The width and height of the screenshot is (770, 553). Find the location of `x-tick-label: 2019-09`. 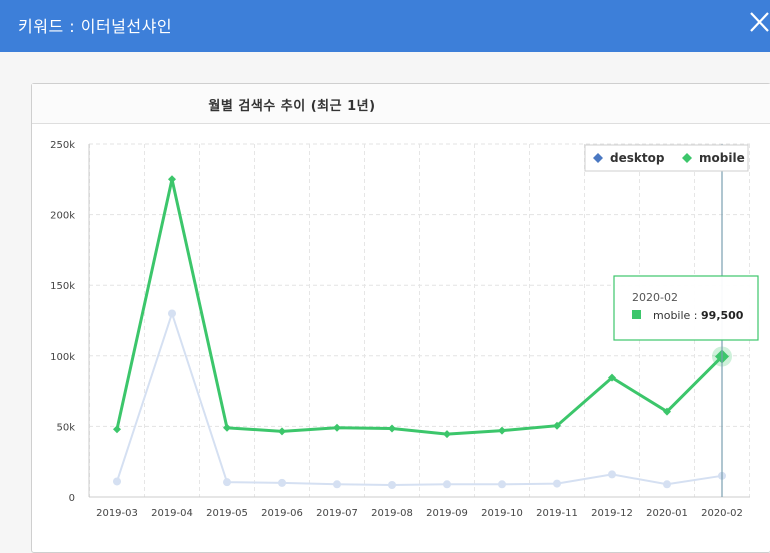

x-tick-label: 2019-09 is located at coordinates (447, 513).